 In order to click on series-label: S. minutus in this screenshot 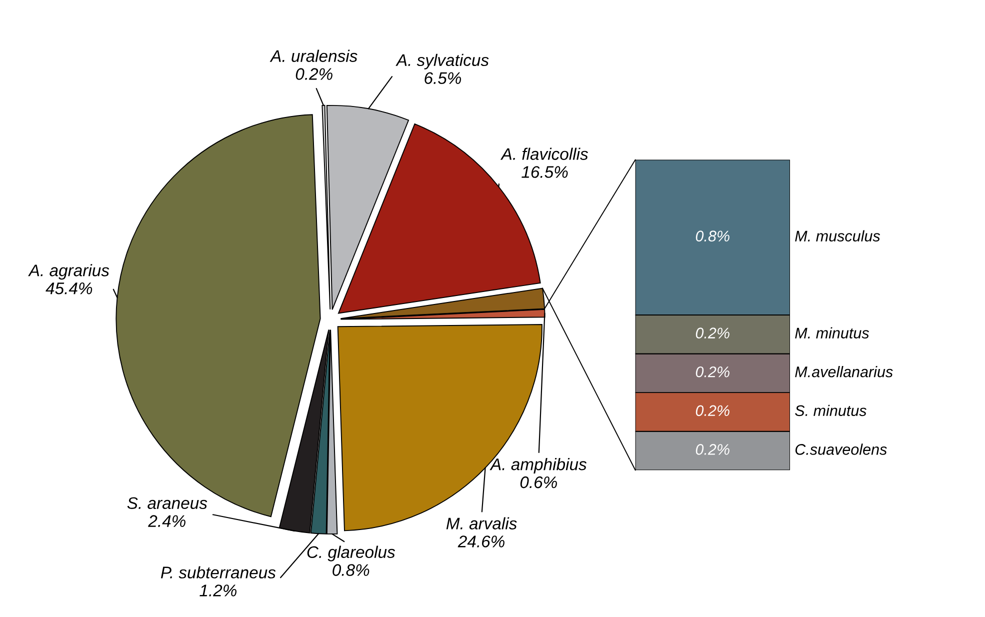, I will do `click(830, 410)`.